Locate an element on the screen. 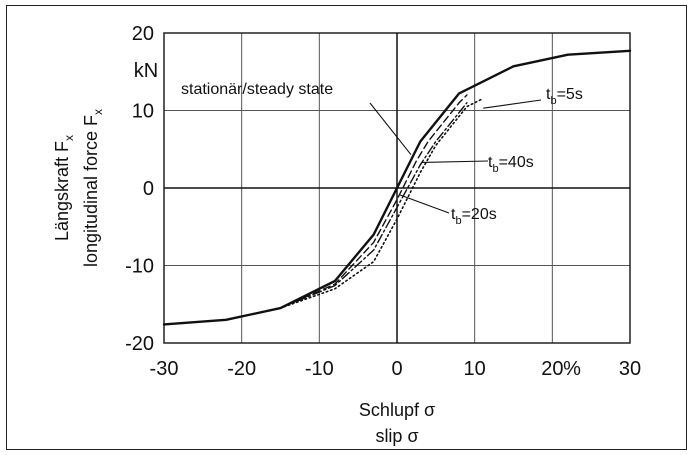  annotation-tb-5s: tb=5s is located at coordinates (564, 96).